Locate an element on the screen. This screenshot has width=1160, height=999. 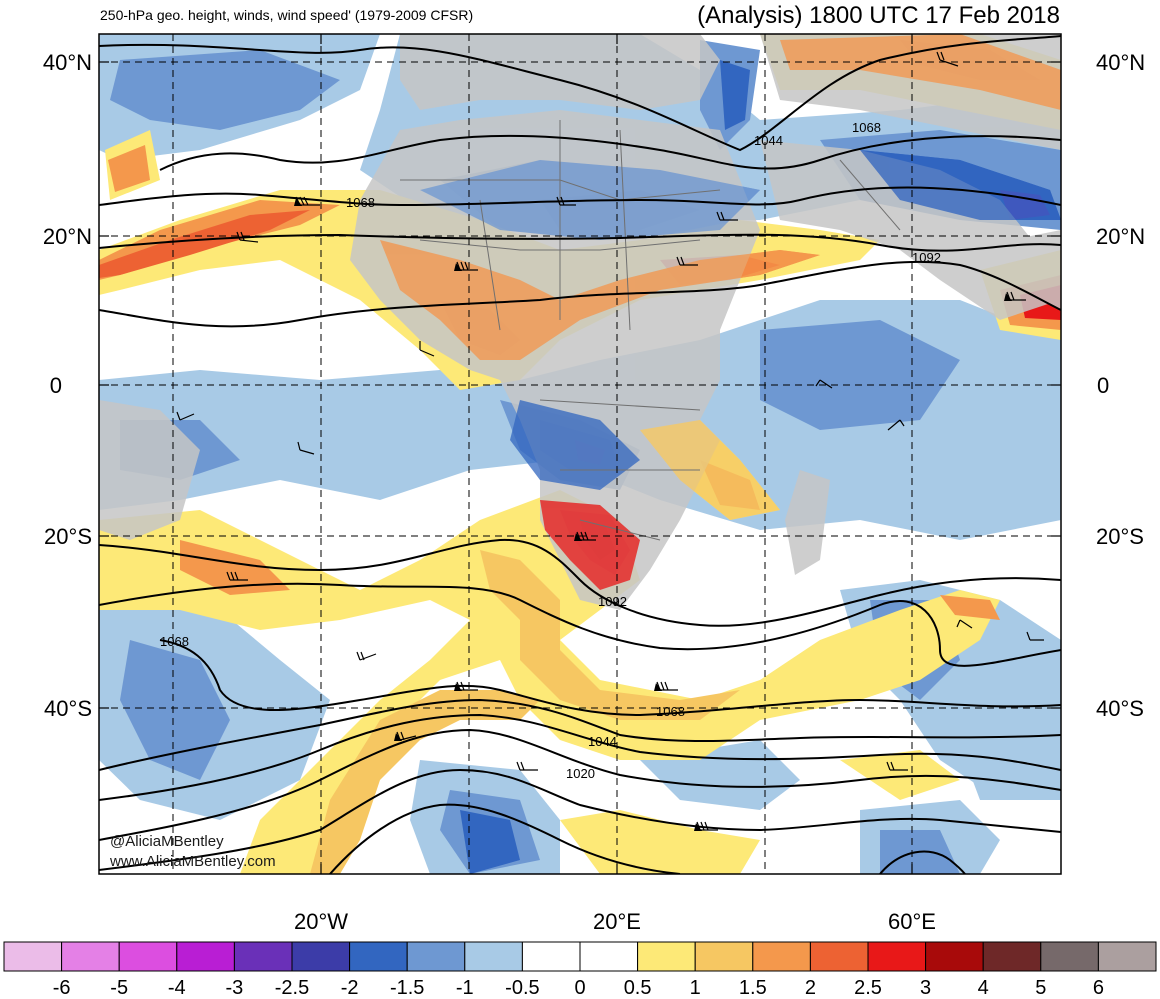
contour-label: 1020 is located at coordinates (580, 773).